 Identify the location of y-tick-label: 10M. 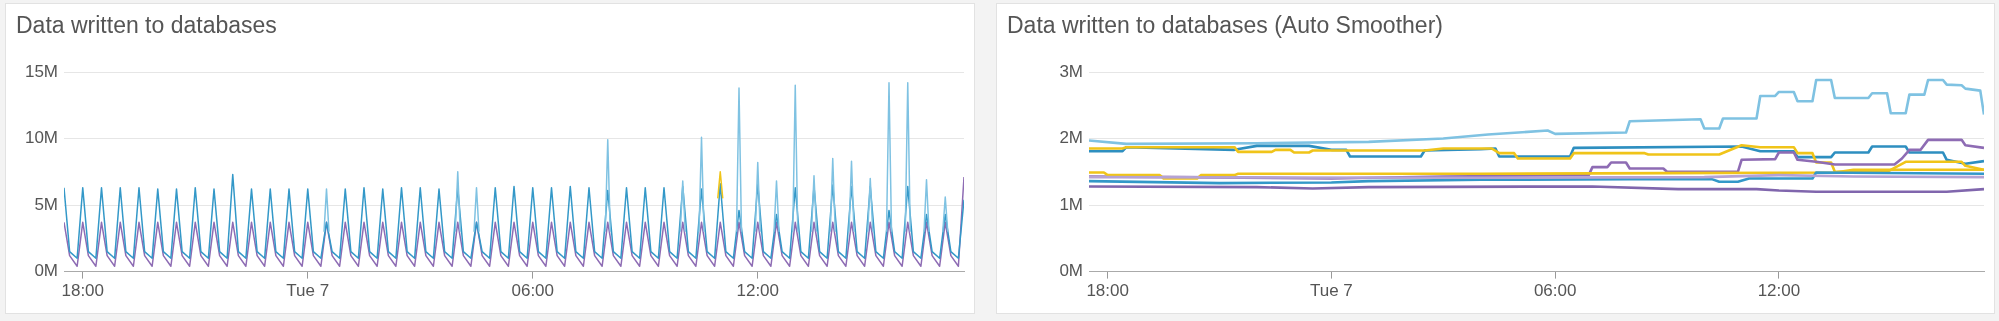
(41, 138).